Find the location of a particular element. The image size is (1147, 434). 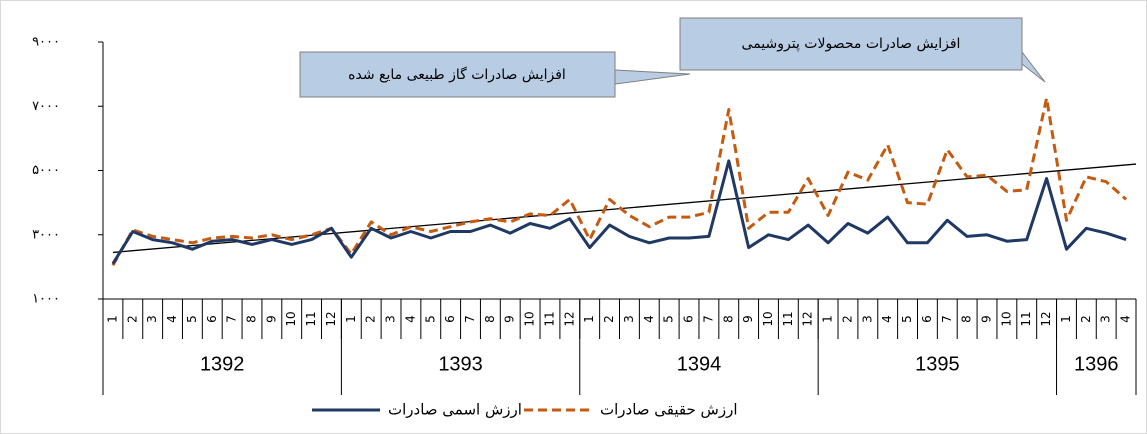

y-tick-label: ۷۰۰۰ is located at coordinates (46, 106).